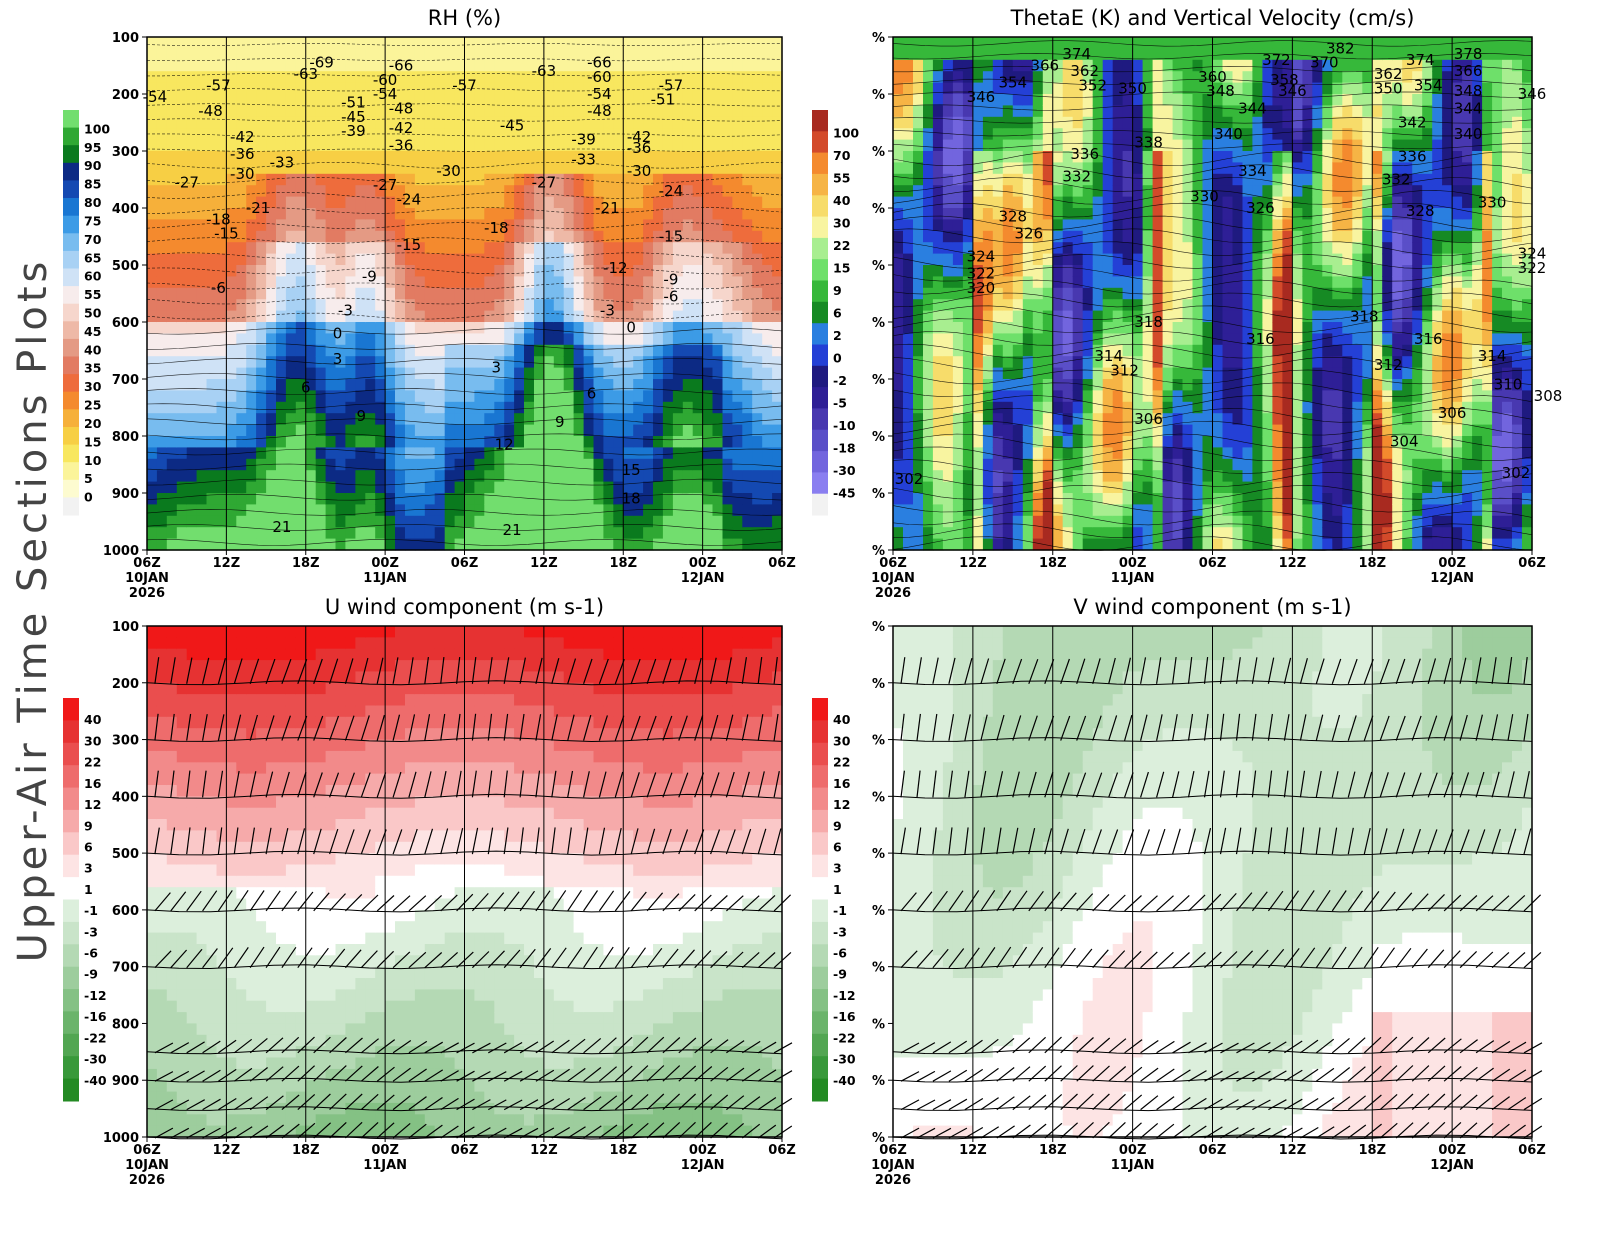  Describe the element at coordinates (125, 323) in the screenshot. I see `y-tick-label: 600` at that location.